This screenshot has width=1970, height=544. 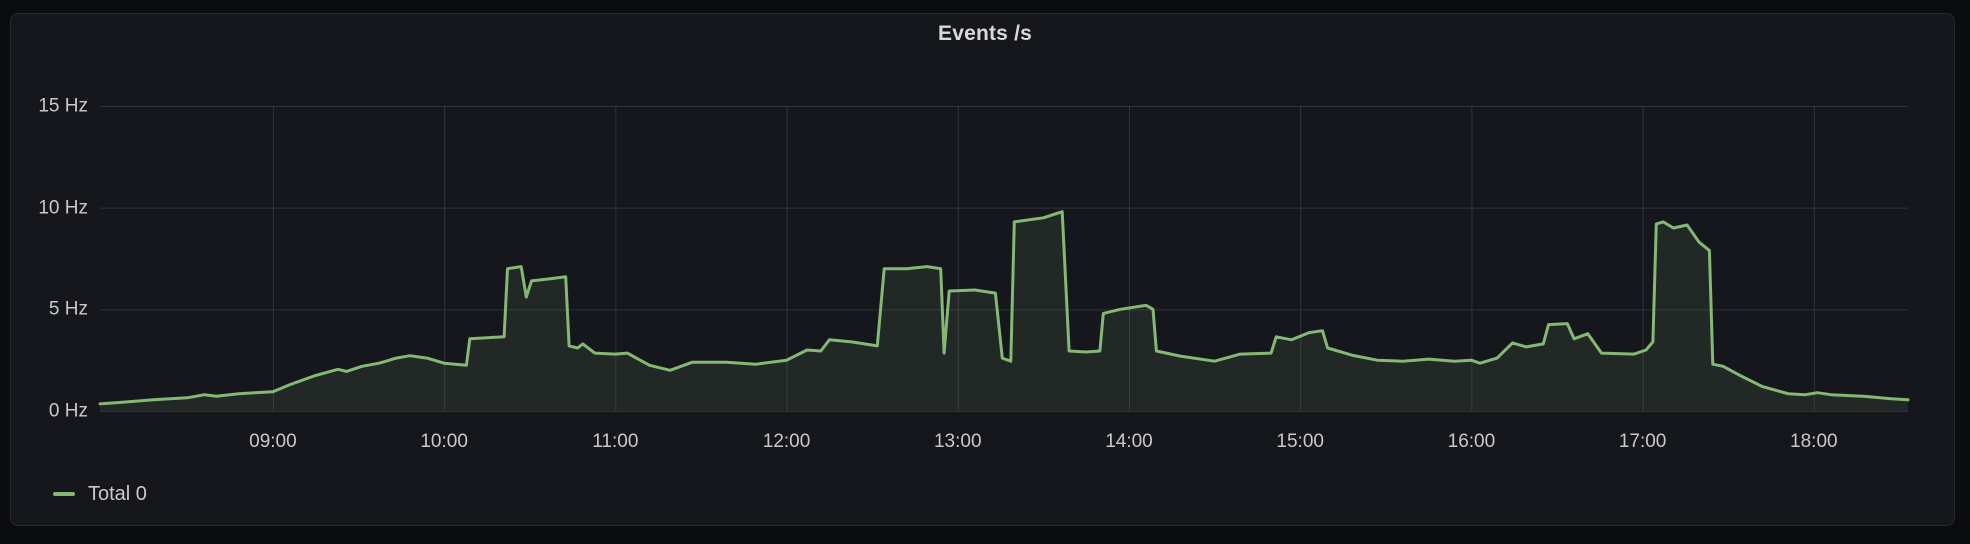 I want to click on x-axis-tick-label: 16:00, so click(x=1471, y=441).